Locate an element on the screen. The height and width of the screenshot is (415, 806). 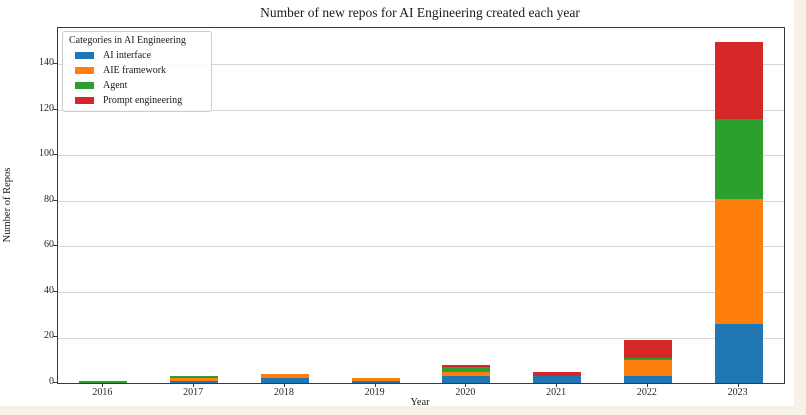
x-axis-label: Year is located at coordinates (420, 402).